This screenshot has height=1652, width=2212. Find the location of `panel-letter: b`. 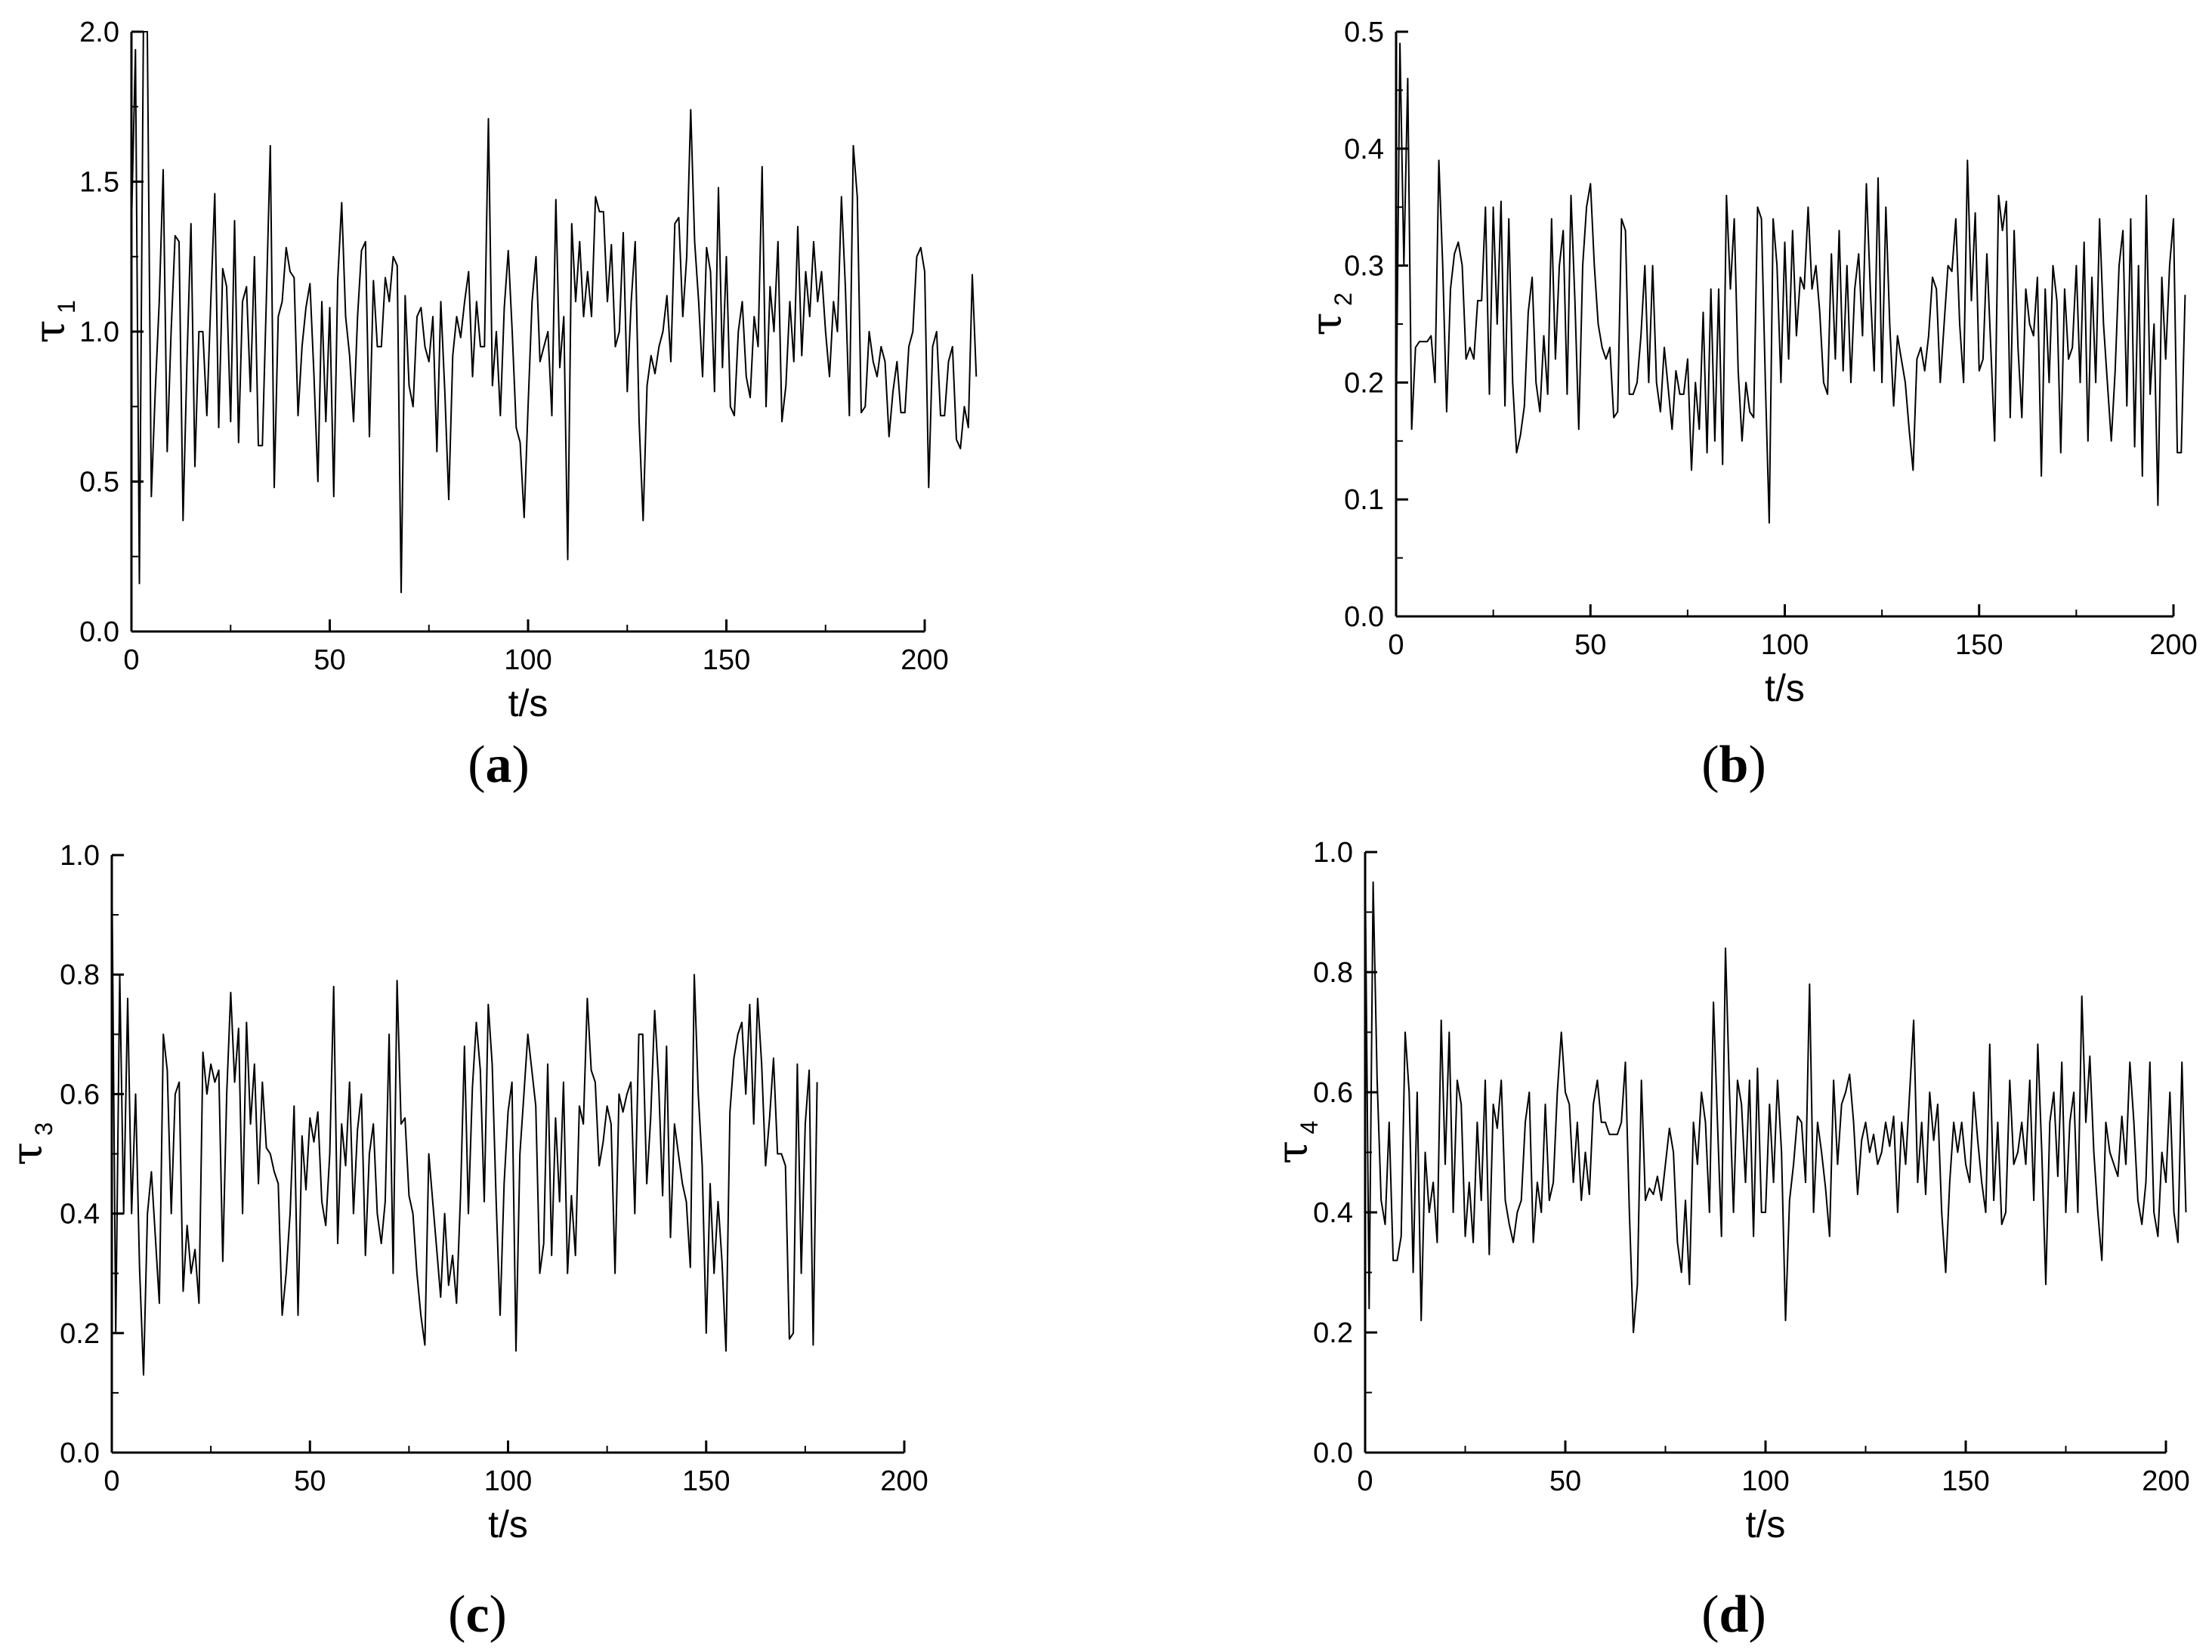

panel-letter: b is located at coordinates (1734, 765).